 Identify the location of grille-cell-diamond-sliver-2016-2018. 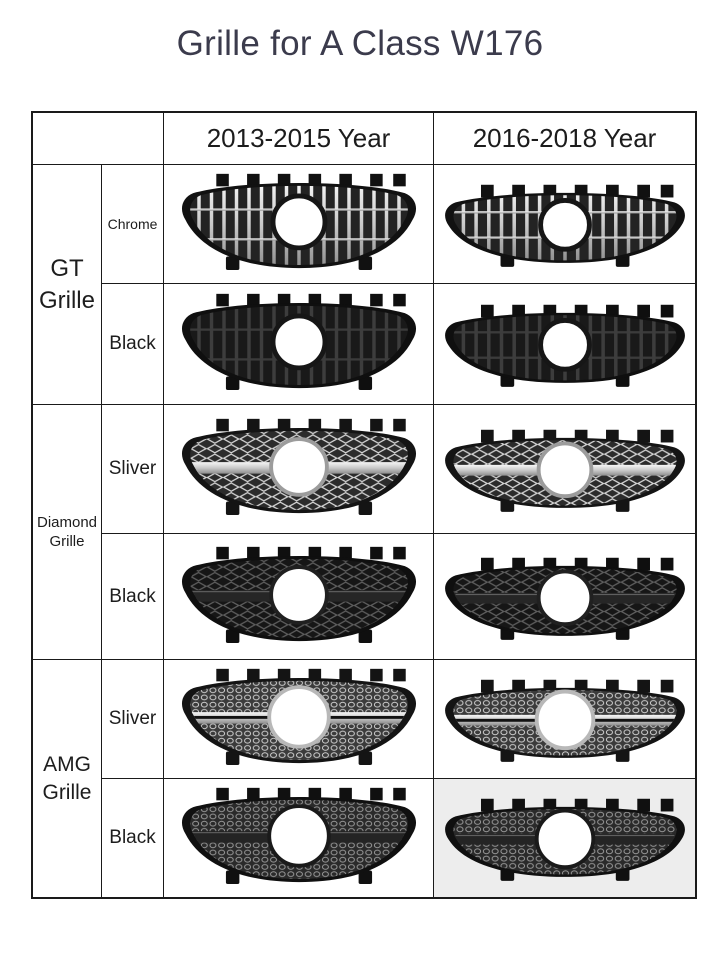
(564, 469).